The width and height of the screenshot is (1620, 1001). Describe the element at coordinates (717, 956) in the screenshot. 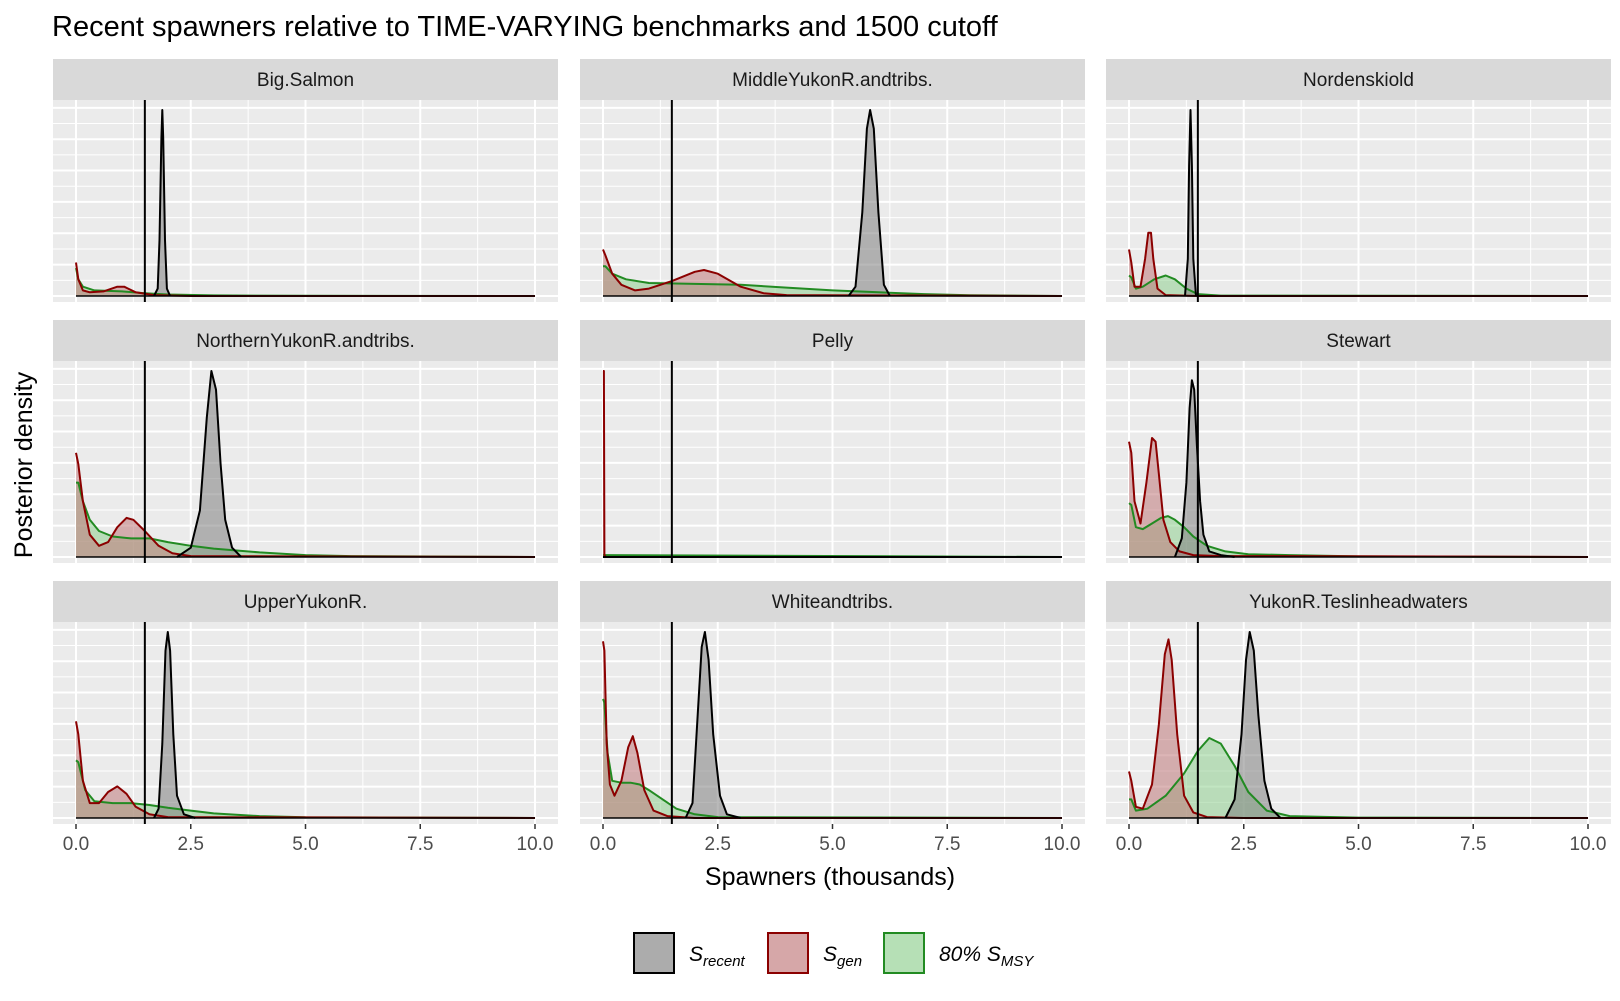

I see `legend-label-recent: Srecent` at that location.